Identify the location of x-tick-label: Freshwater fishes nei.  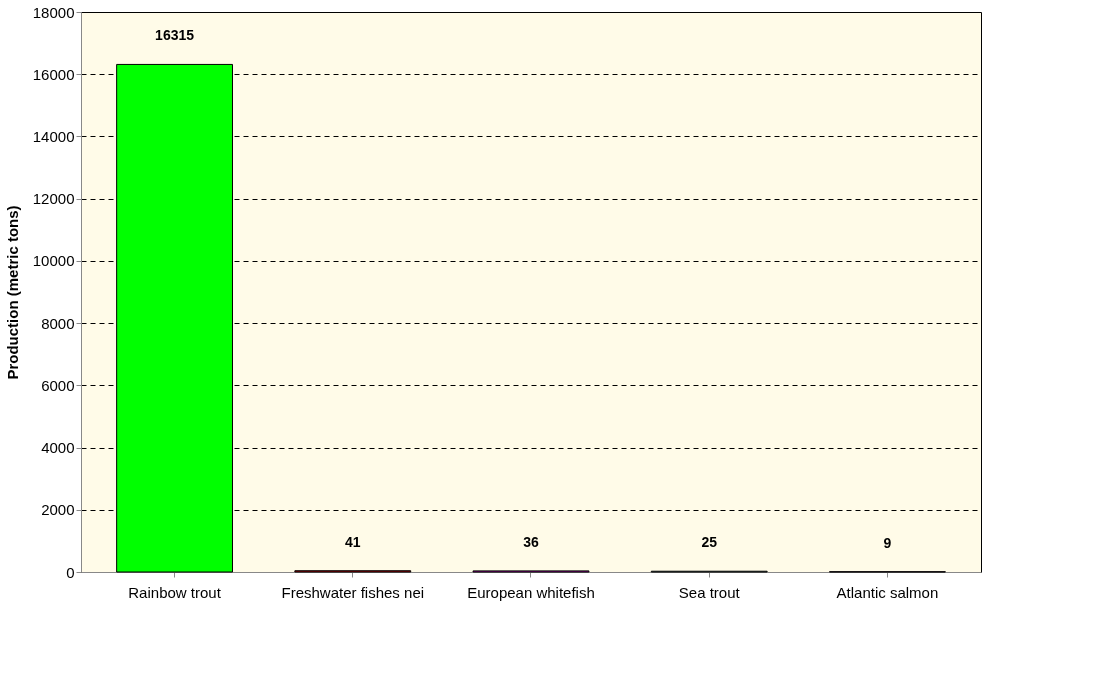
(353, 592).